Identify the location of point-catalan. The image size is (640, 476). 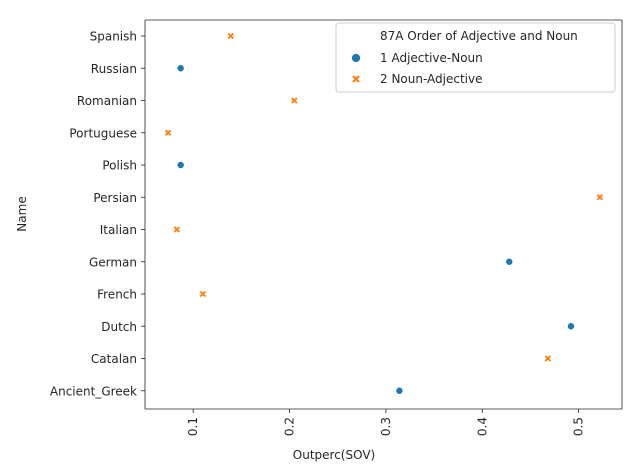
(548, 358).